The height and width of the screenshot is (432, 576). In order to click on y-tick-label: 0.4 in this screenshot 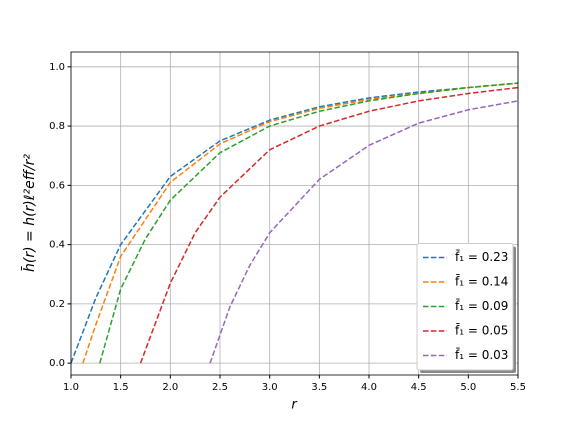, I will do `click(57, 245)`.